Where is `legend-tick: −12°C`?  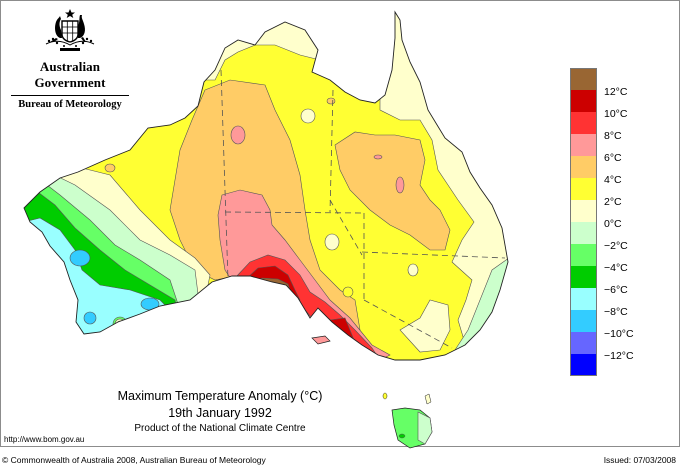
legend-tick: −12°C is located at coordinates (619, 356).